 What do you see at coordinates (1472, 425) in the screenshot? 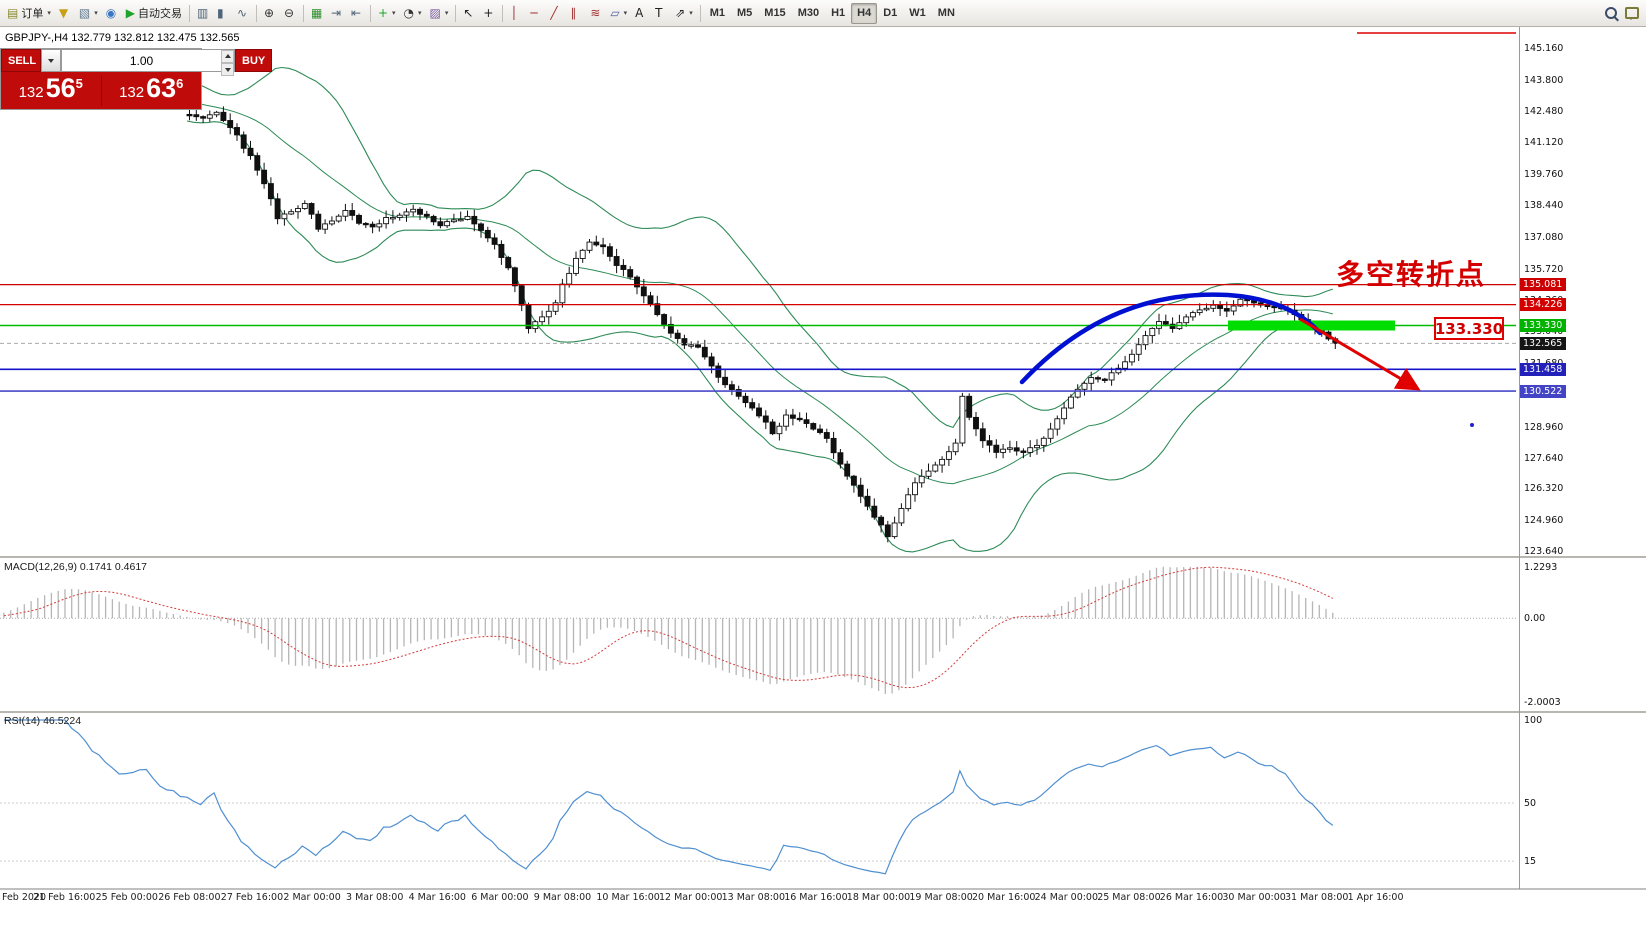
I see `blue-dot-marker` at bounding box center [1472, 425].